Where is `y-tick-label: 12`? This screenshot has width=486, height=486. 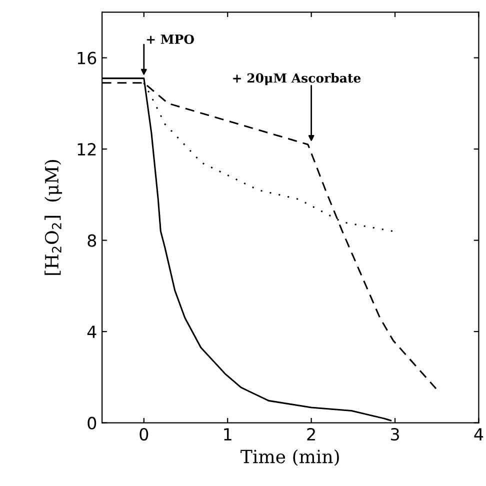 y-tick-label: 12 is located at coordinates (87, 149).